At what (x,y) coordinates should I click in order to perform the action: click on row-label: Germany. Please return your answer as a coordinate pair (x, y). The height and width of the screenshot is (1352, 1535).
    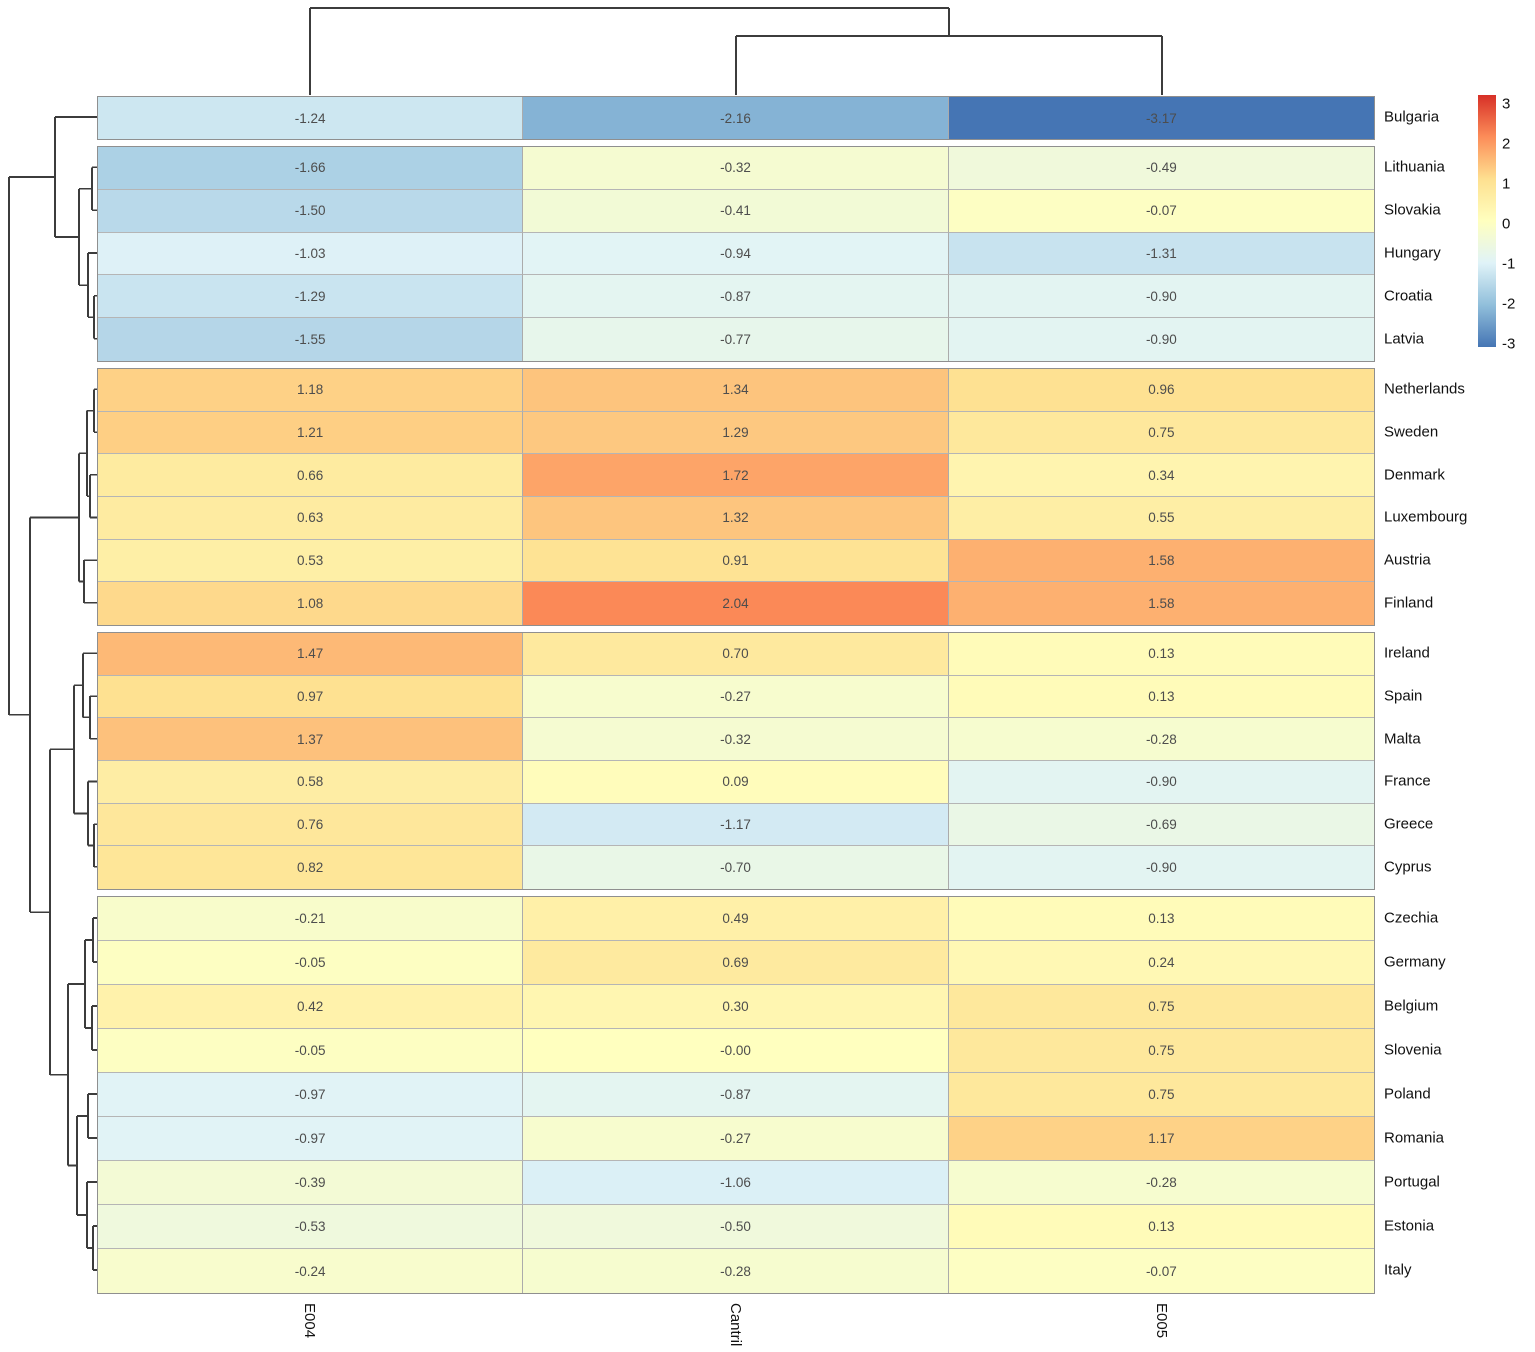
    Looking at the image, I should click on (1415, 962).